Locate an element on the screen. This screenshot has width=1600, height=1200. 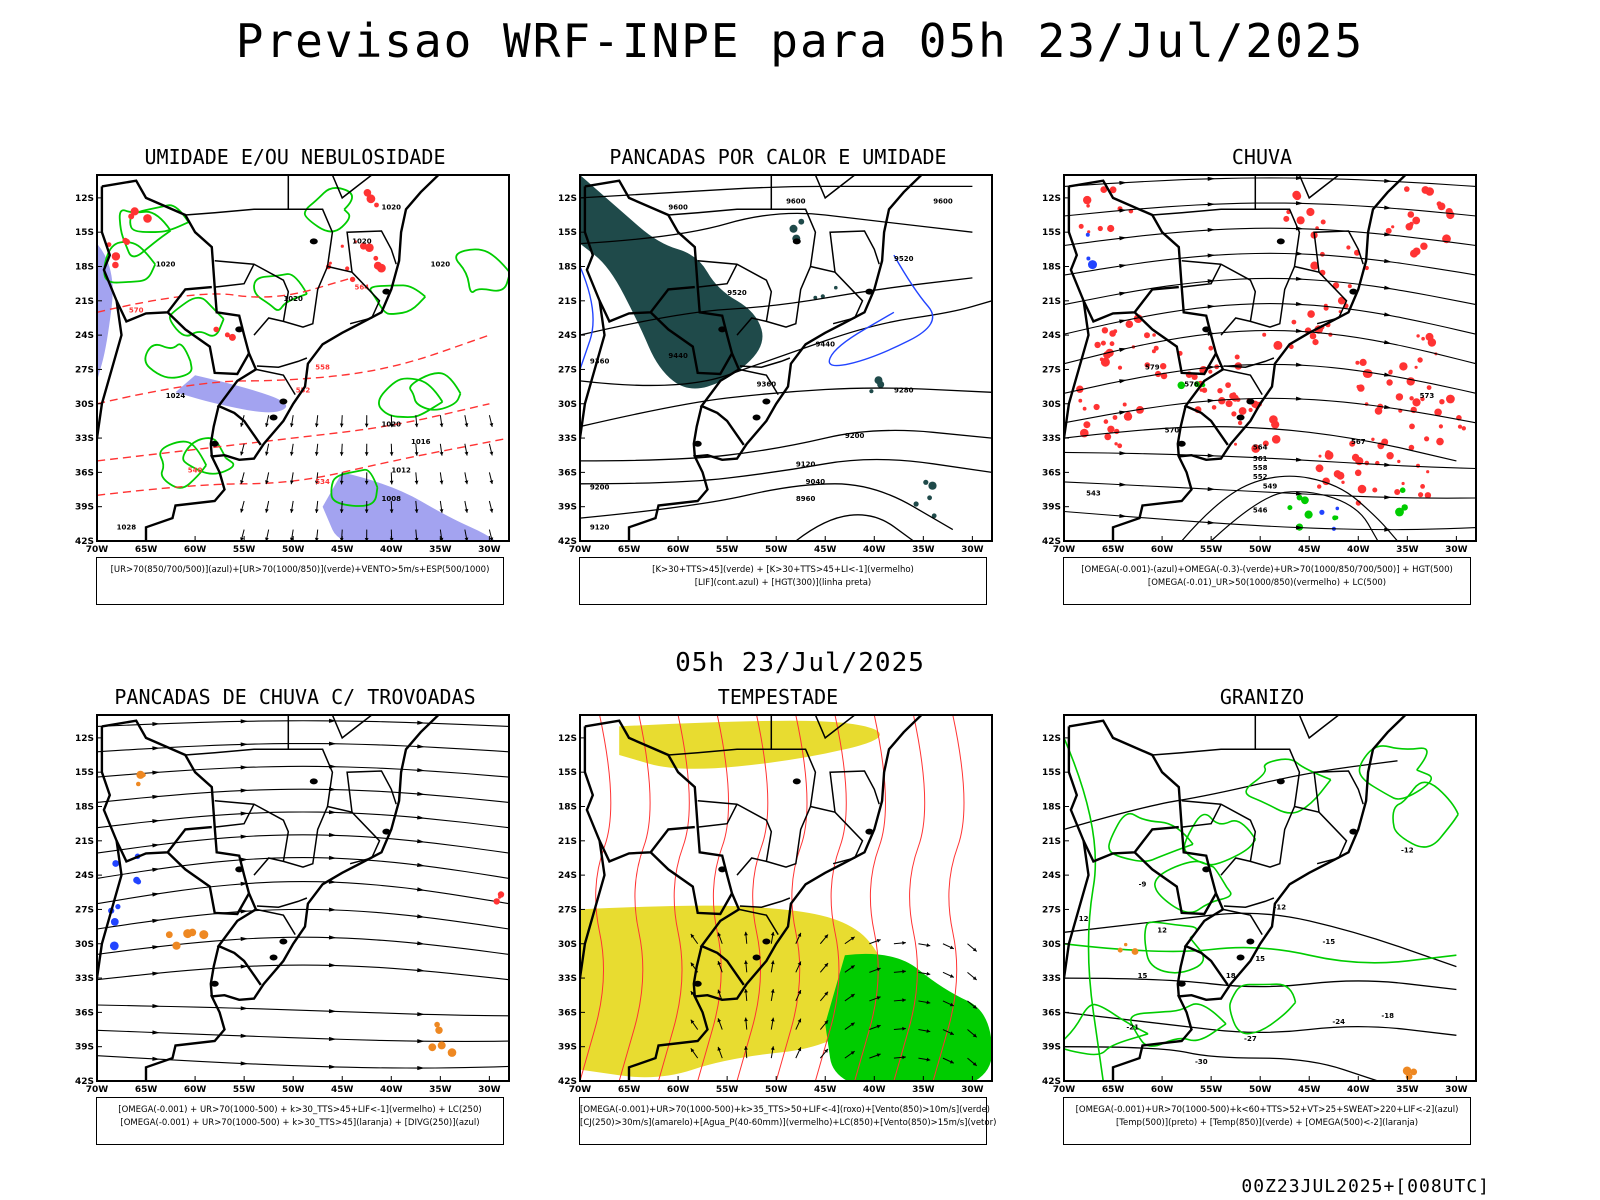
height-label: 9360 is located at coordinates (767, 385).